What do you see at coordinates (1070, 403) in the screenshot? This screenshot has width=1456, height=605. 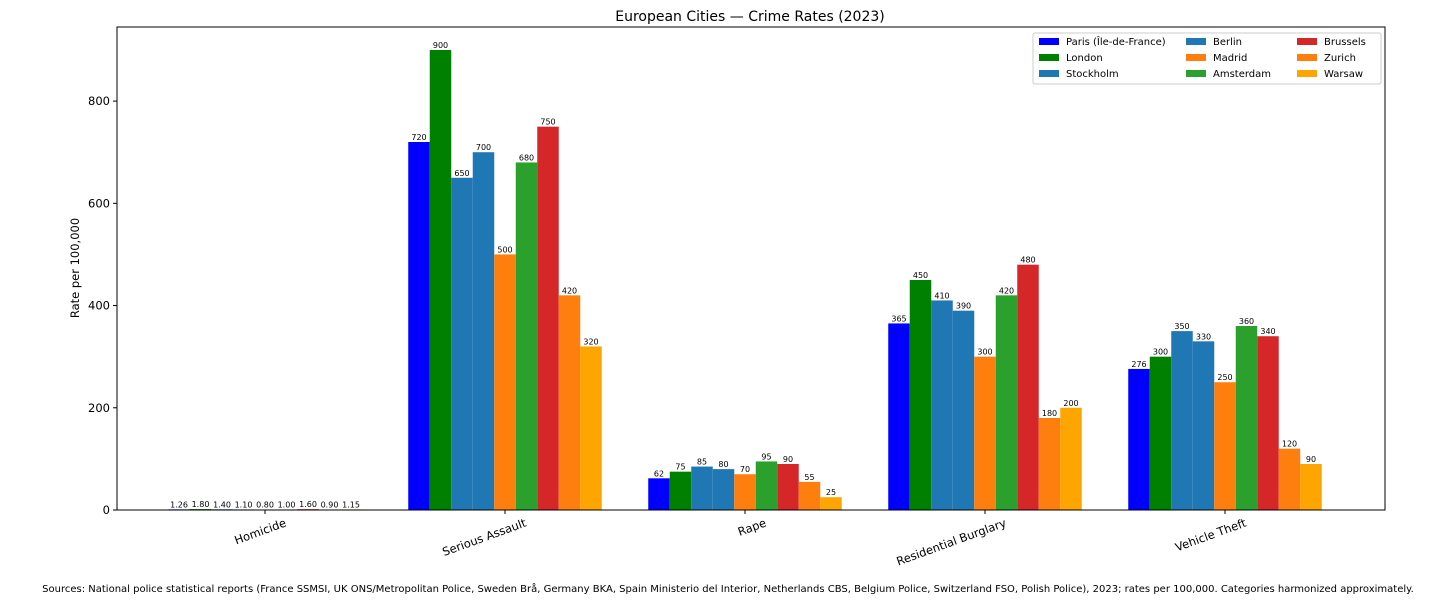 I see `bar-value-label: 200` at bounding box center [1070, 403].